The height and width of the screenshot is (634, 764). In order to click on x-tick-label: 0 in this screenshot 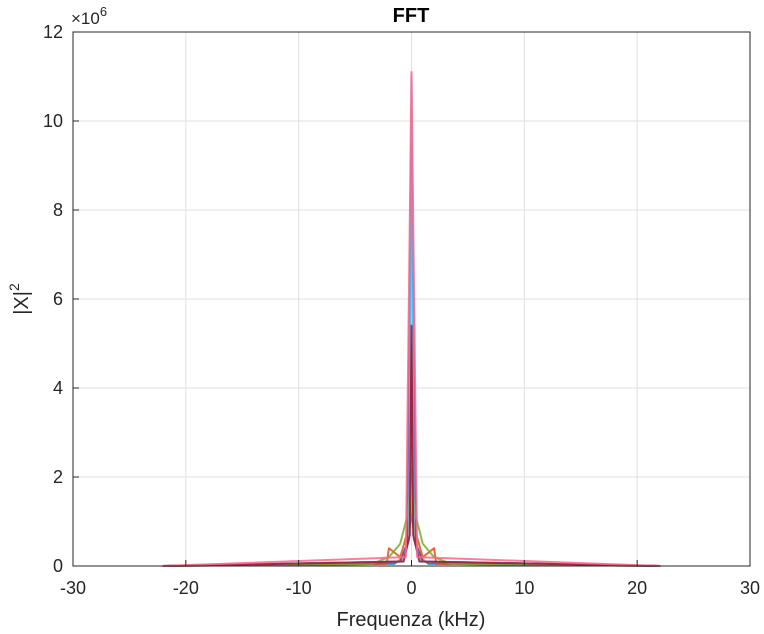, I will do `click(411, 588)`.